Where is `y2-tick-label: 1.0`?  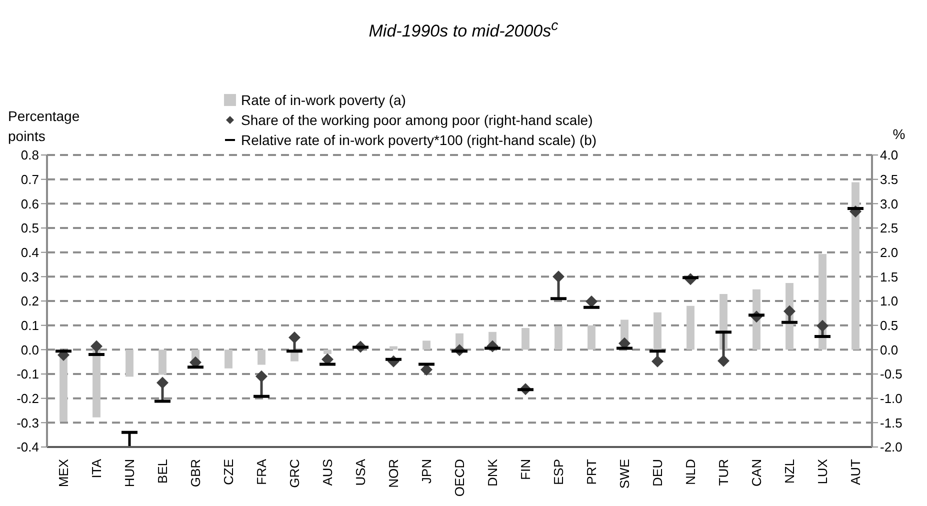 y2-tick-label: 1.0 is located at coordinates (889, 301).